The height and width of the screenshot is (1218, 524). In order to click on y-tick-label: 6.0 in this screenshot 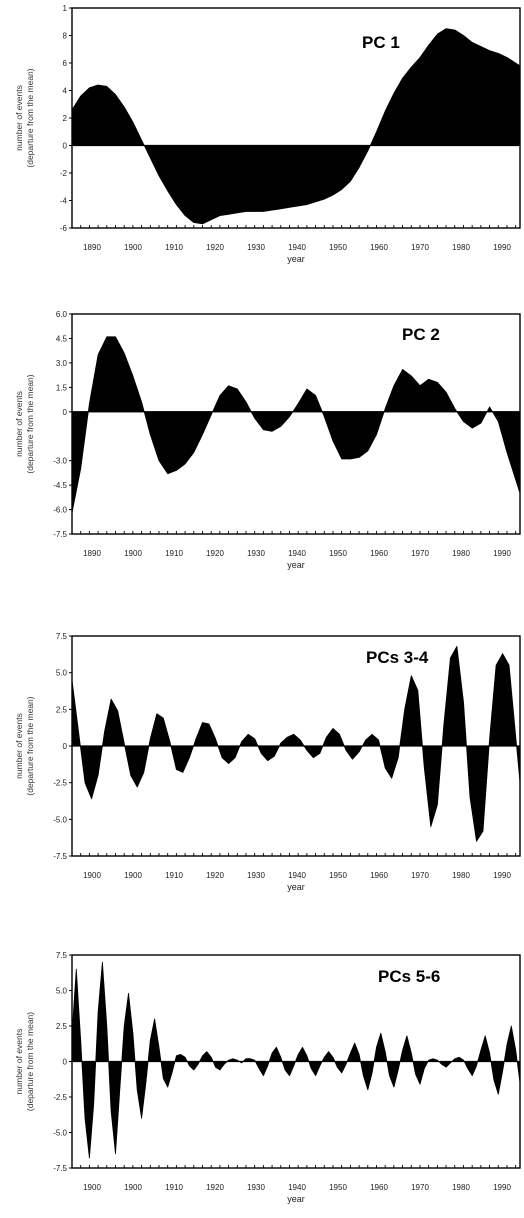, I will do `click(62, 314)`.